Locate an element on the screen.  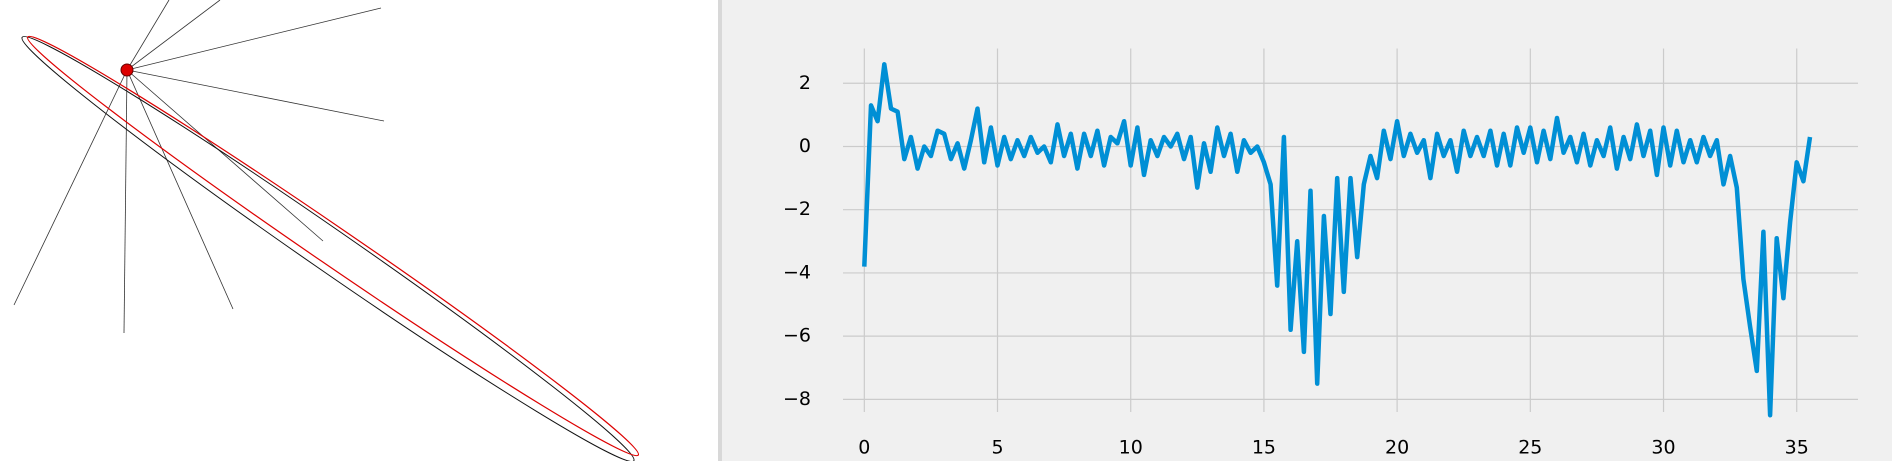
x-tick-label: 35 is located at coordinates (1797, 448).